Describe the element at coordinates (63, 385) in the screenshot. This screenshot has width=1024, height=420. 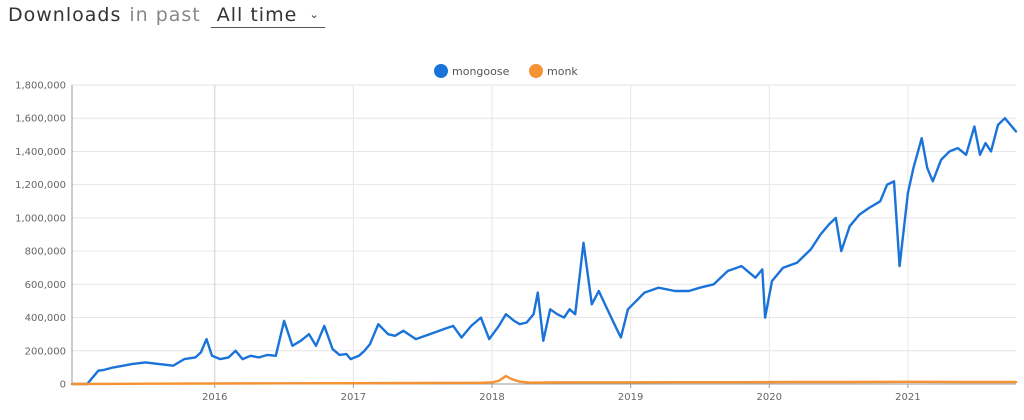
I see `y-tick-label: 0` at that location.